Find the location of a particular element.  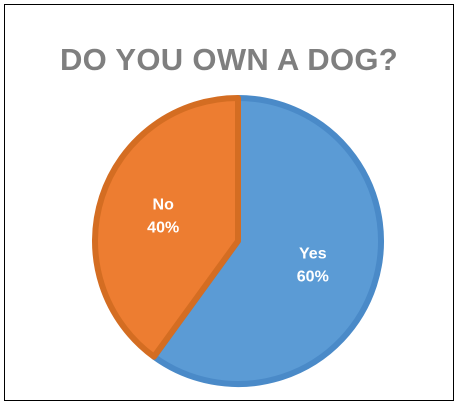

slice-label-yes: Yes is located at coordinates (313, 253).